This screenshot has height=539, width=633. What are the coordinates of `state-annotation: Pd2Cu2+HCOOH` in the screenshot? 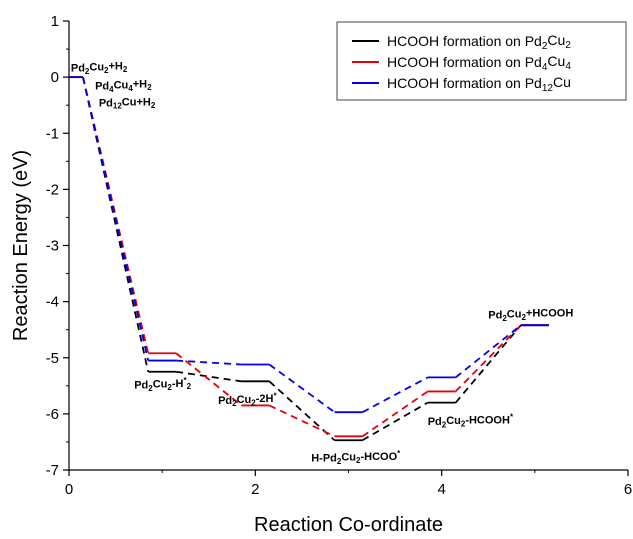 It's located at (530, 315).